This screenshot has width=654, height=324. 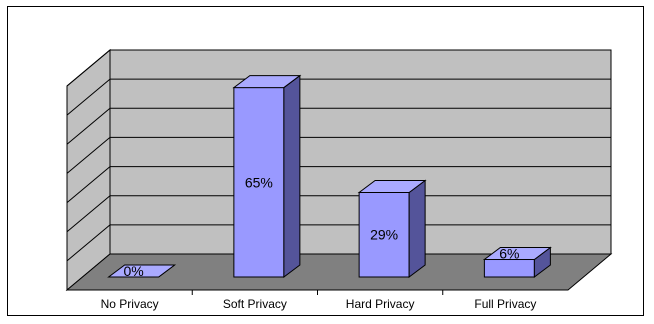 I want to click on x-tick-label: Hard Privacy, so click(x=380, y=304).